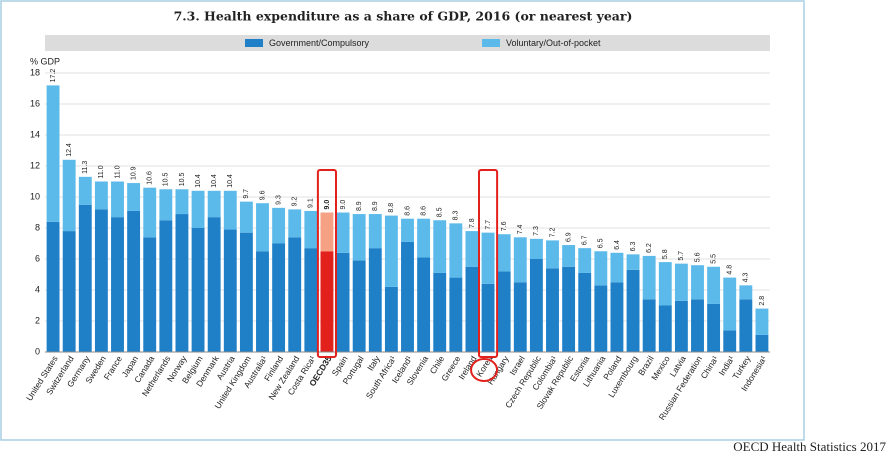 This screenshot has width=889, height=468. What do you see at coordinates (327, 205) in the screenshot?
I see `total-label: 9.0` at bounding box center [327, 205].